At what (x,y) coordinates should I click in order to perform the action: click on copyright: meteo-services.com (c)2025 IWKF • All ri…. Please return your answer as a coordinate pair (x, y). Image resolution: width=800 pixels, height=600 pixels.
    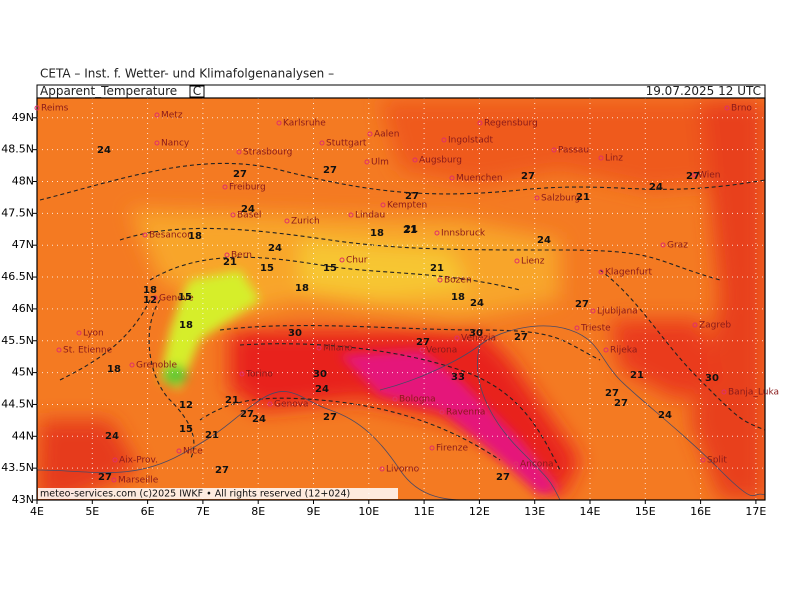
    Looking at the image, I should click on (195, 494).